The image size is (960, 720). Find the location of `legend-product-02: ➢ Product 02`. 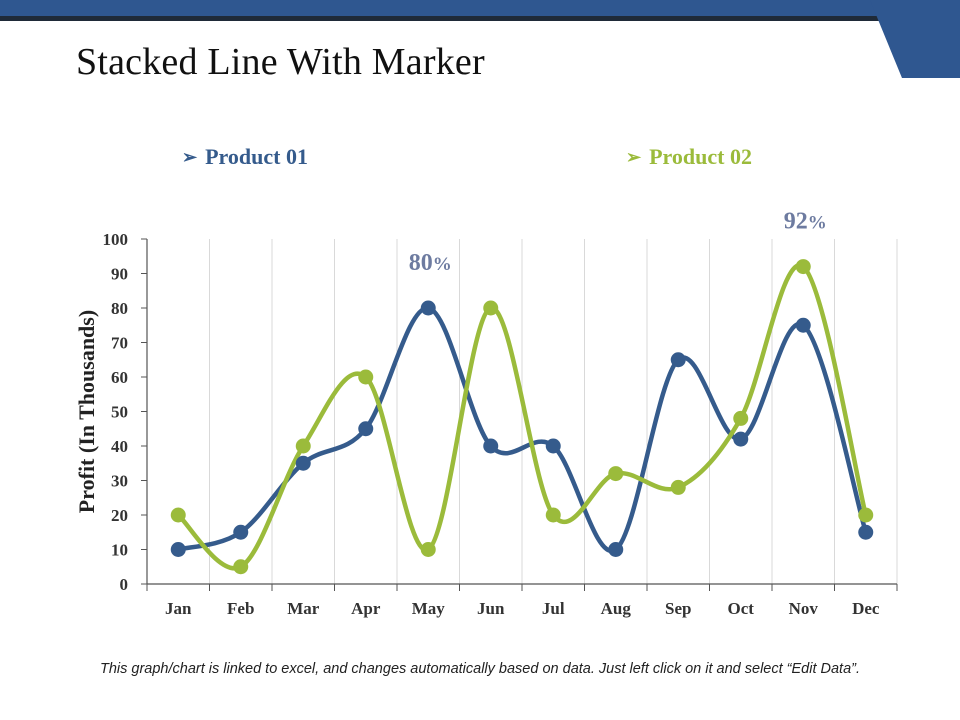

legend-product-02: ➢ Product 02 is located at coordinates (689, 157).